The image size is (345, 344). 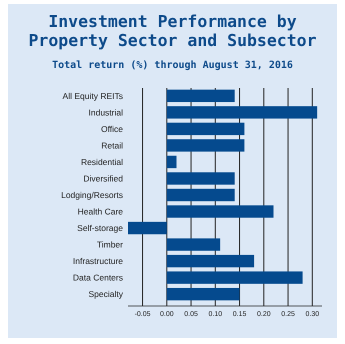 I want to click on y-tick-label: Self-storage, so click(x=100, y=228).